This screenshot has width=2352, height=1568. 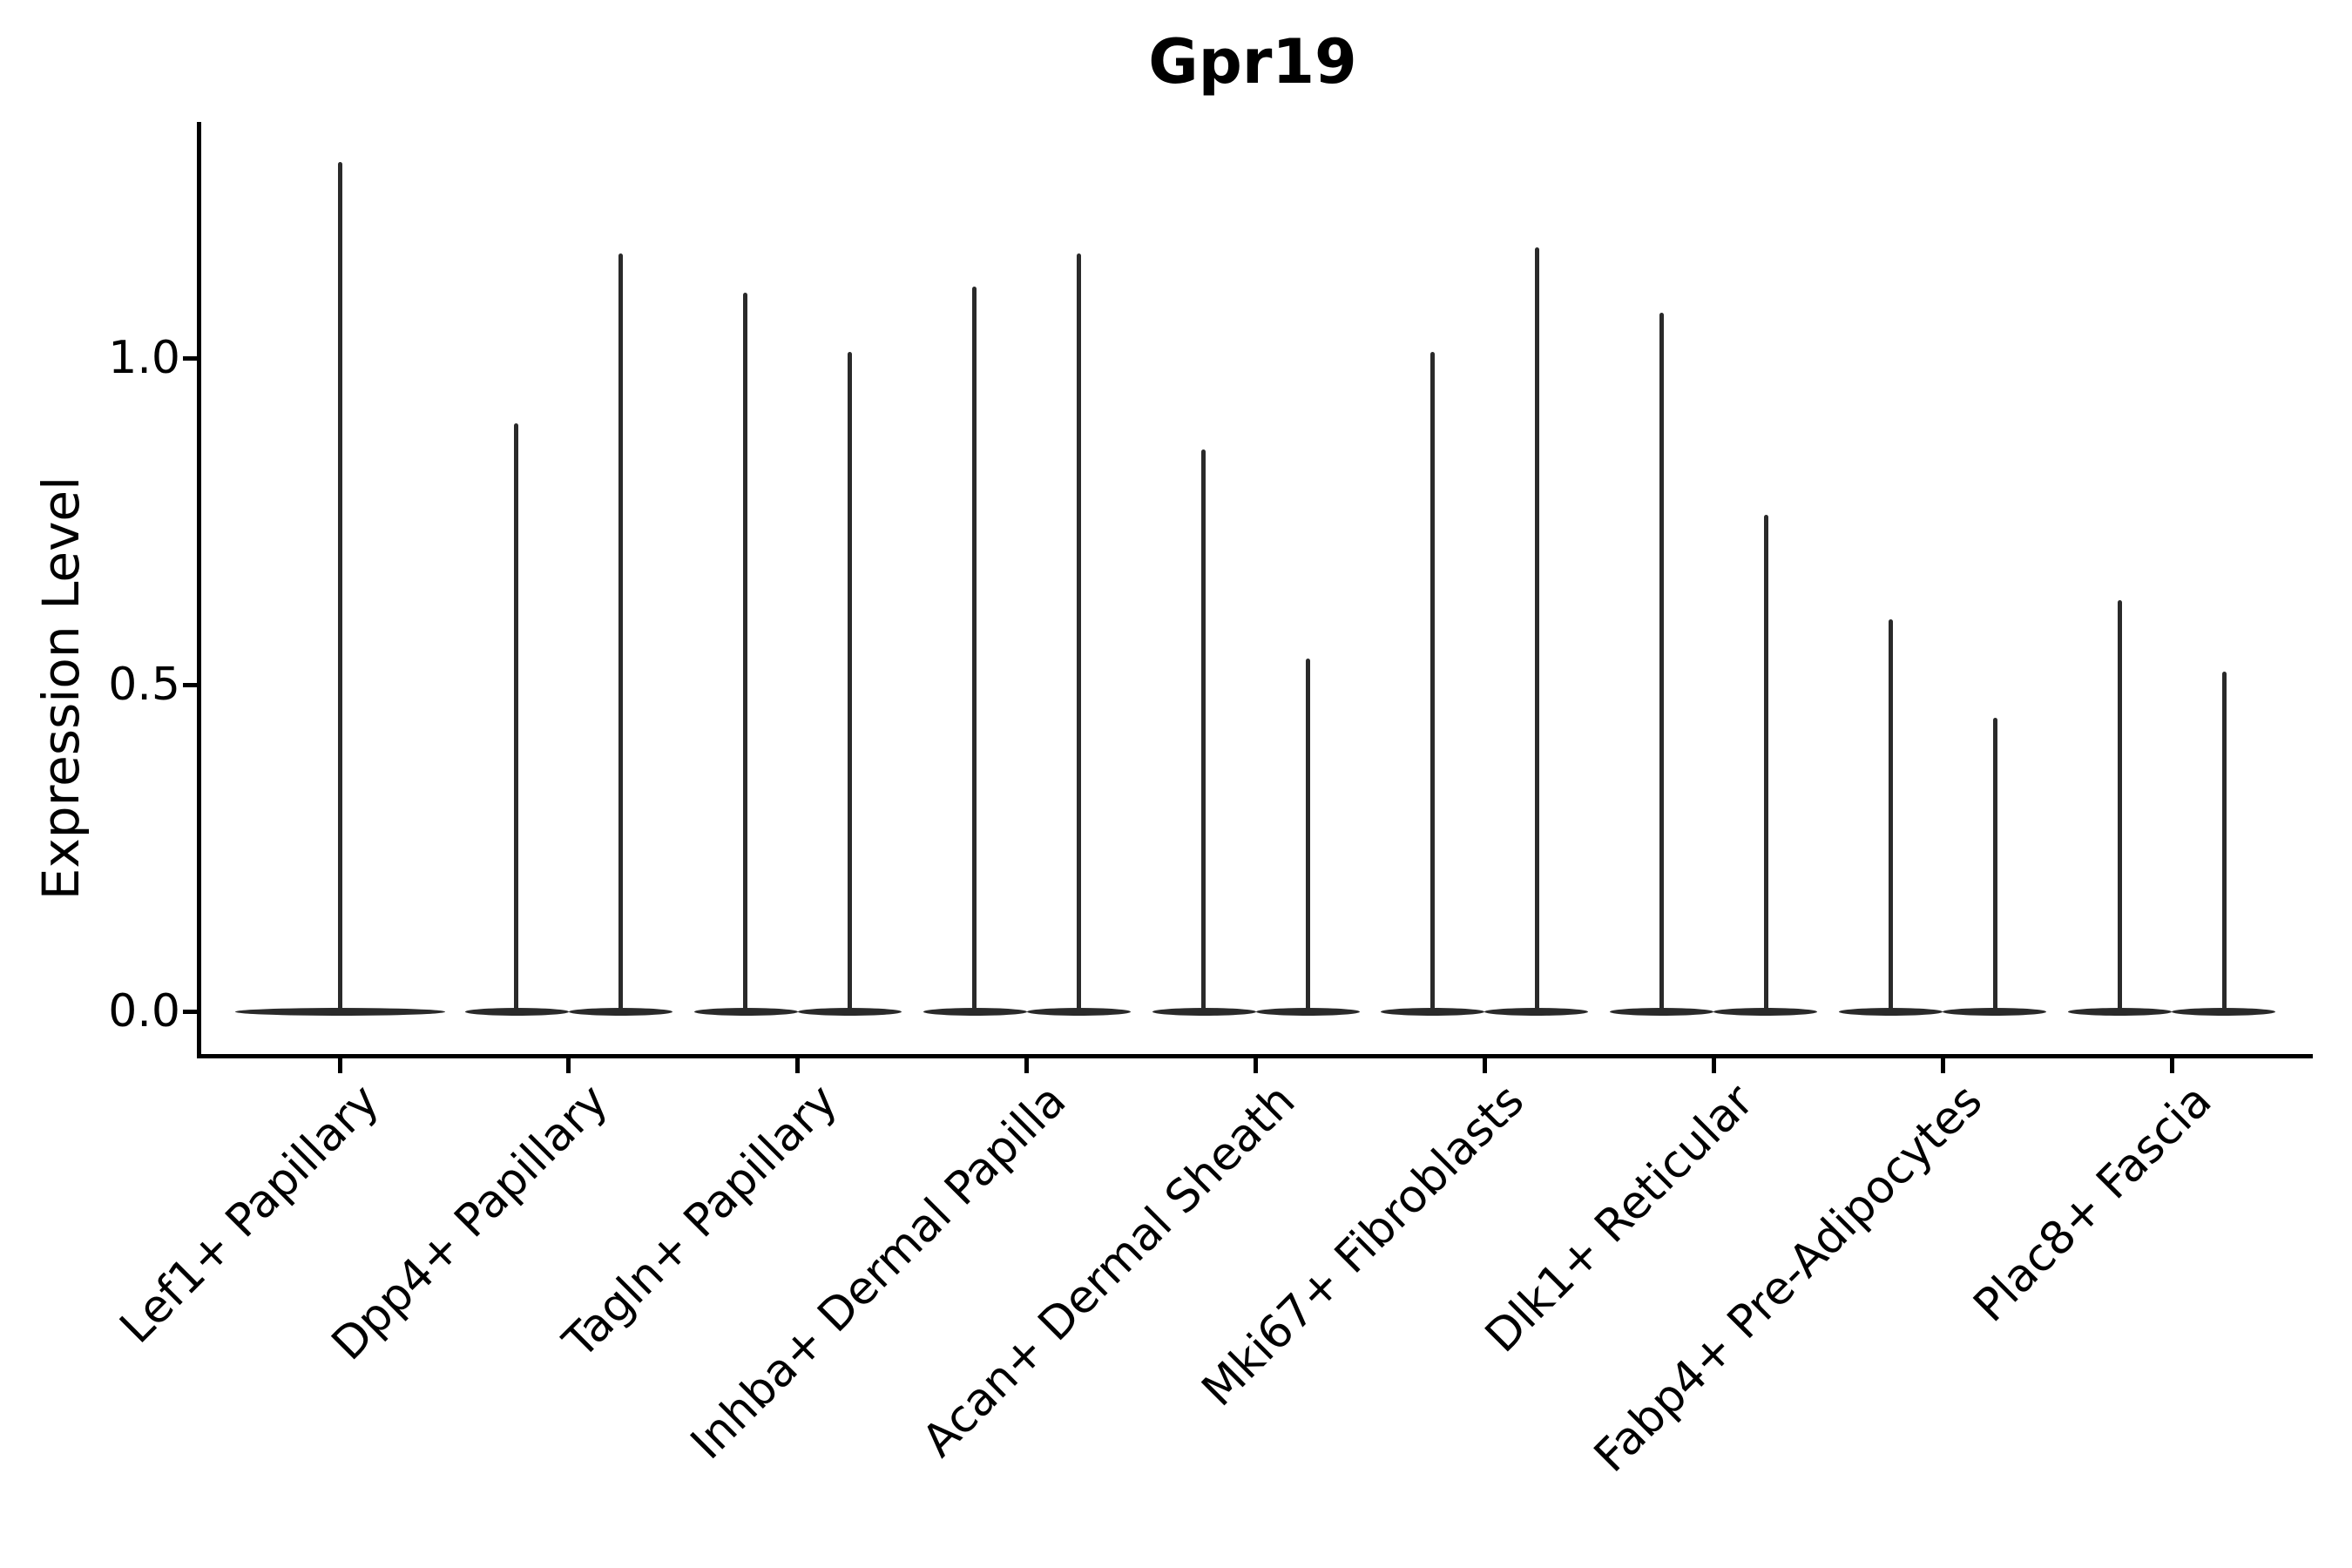 I want to click on y-tick-label: 0.5, so click(x=144, y=685).